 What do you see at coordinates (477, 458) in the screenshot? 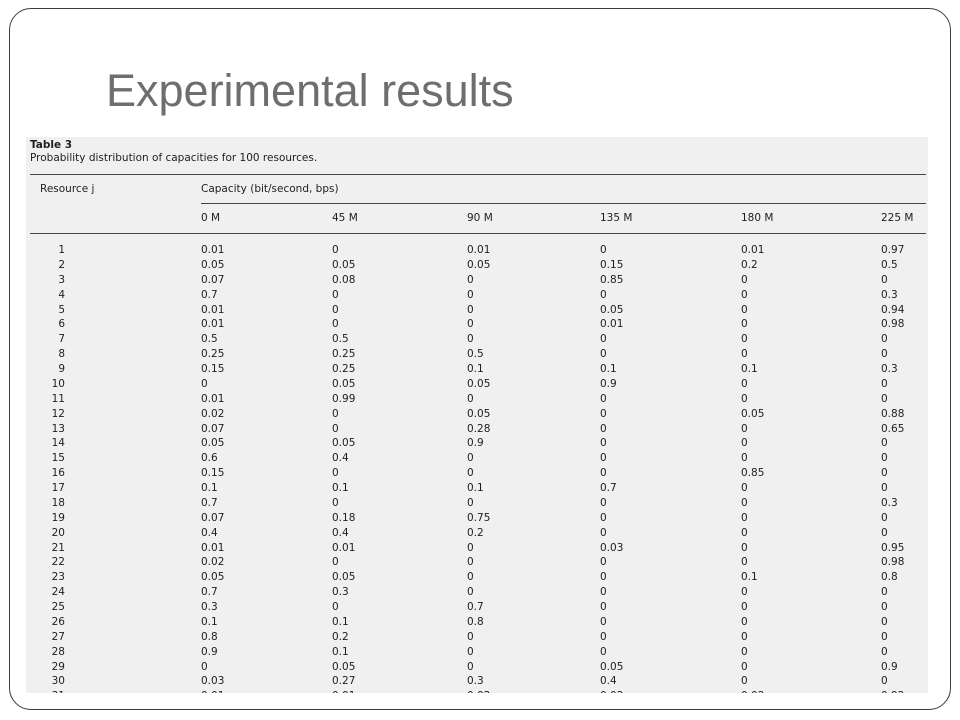
I see `table-row: 15 0.6 0.4 0 0 0 0` at bounding box center [477, 458].